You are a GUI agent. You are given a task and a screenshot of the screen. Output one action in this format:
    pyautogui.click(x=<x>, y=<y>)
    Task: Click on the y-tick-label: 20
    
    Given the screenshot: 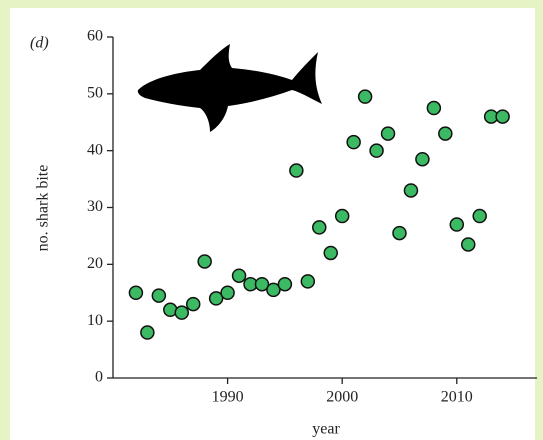 What is the action you would take?
    pyautogui.click(x=95, y=263)
    